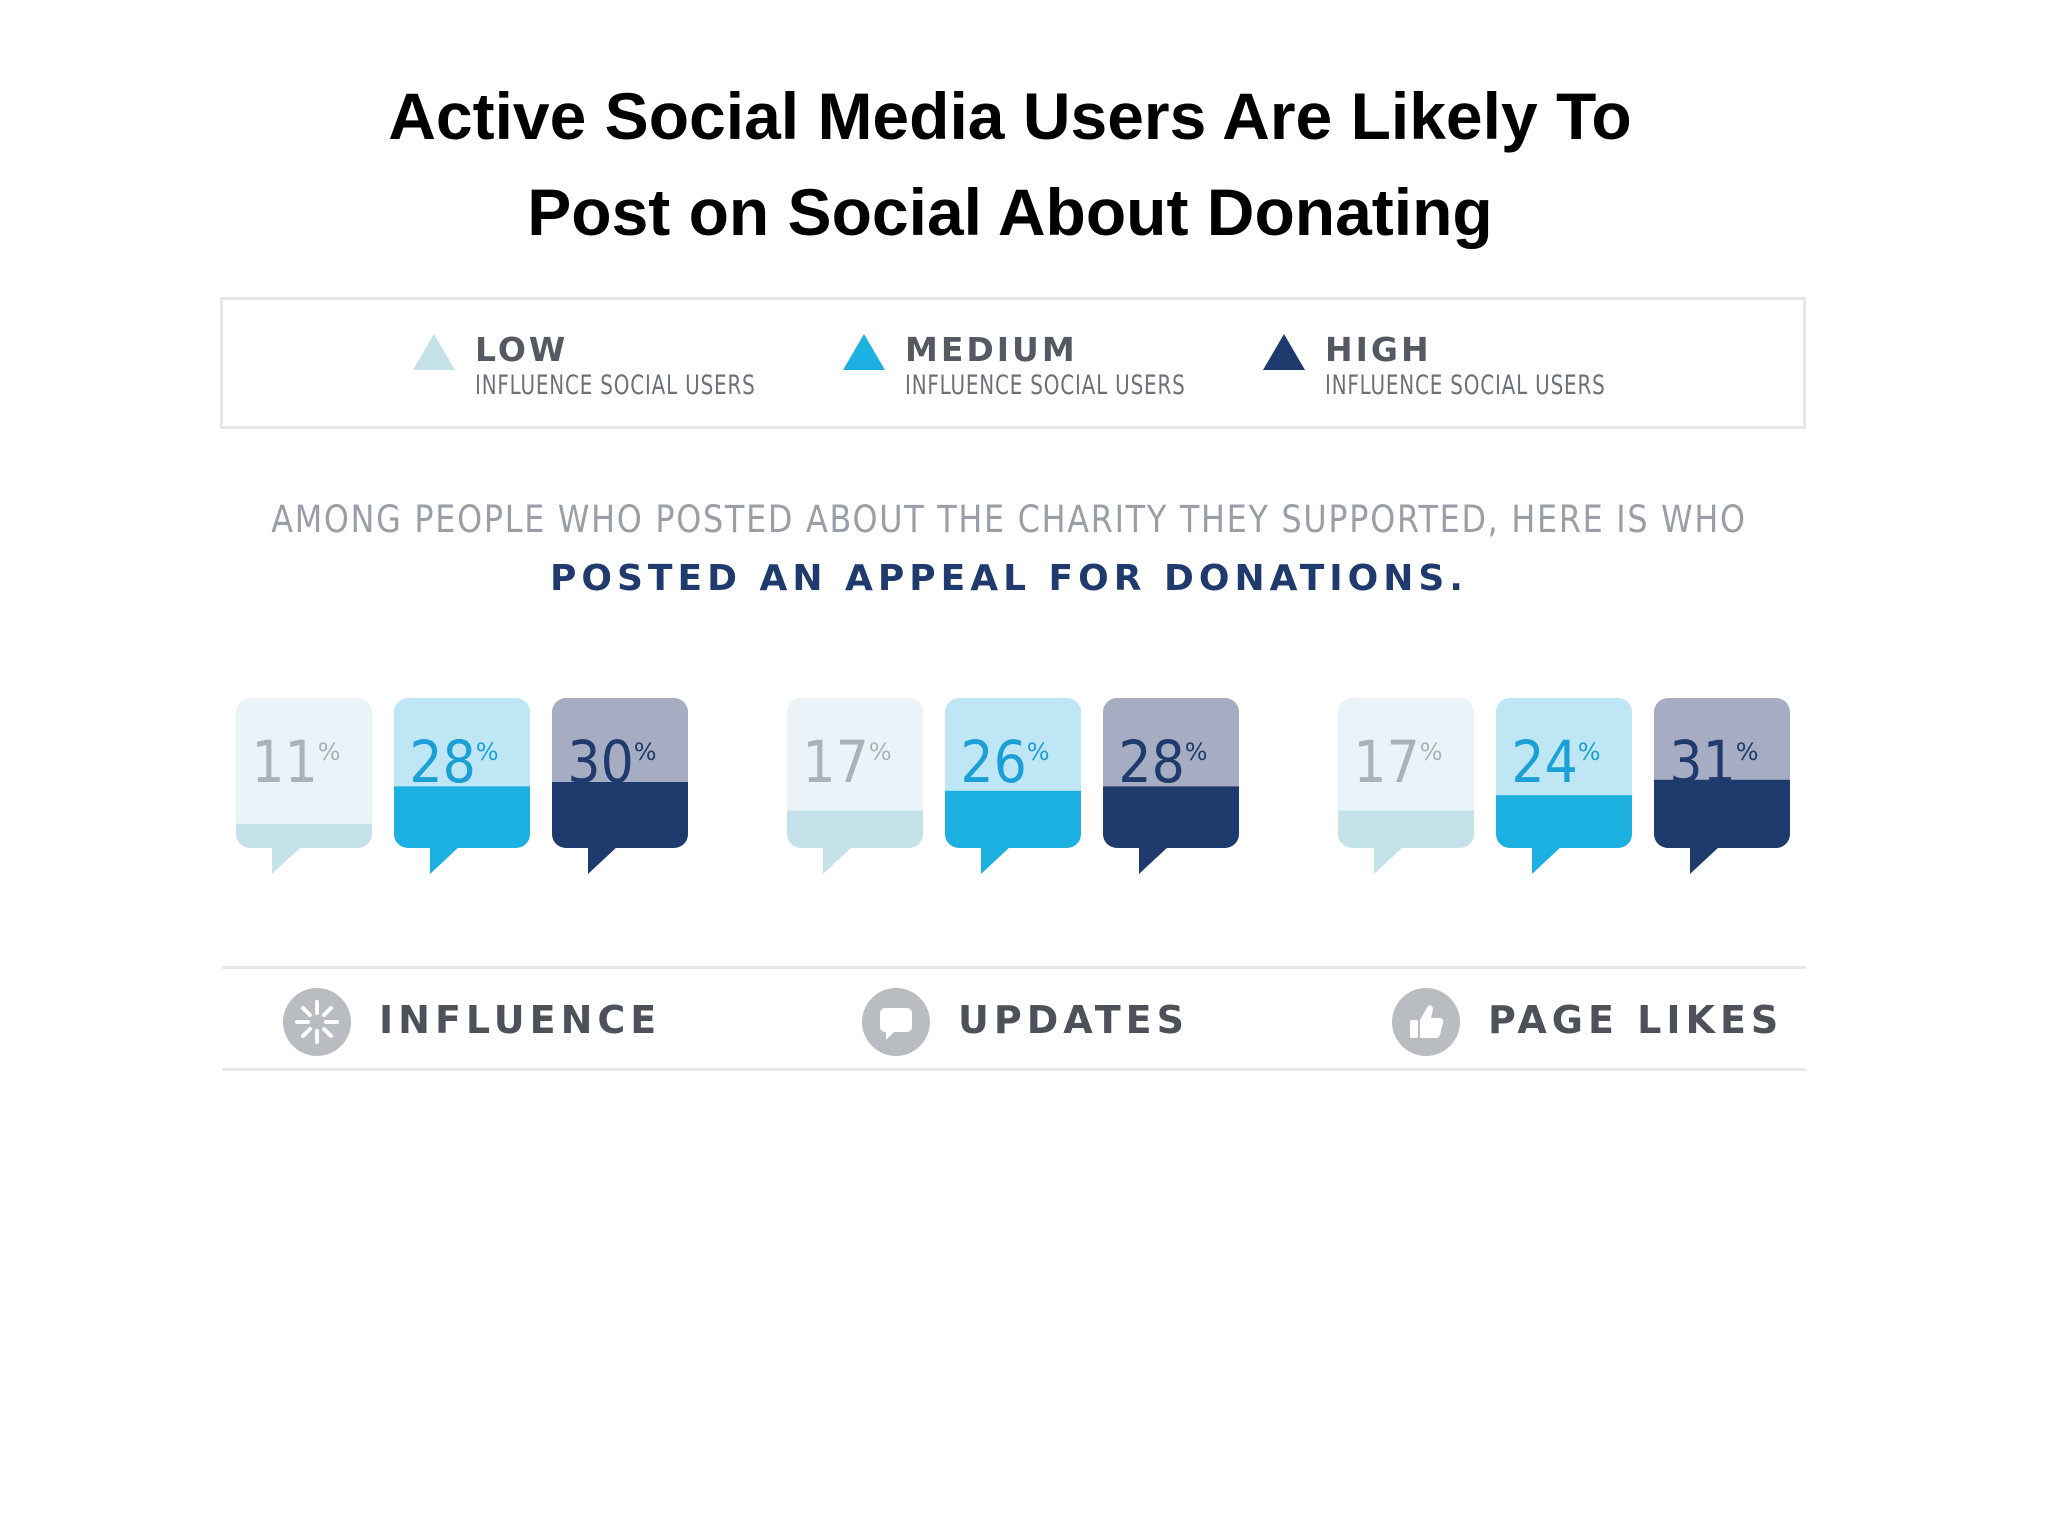  I want to click on burst-icon, so click(317, 1022).